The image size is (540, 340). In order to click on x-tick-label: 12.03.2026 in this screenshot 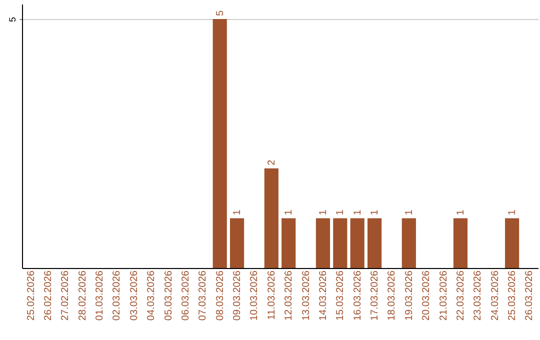, I will do `click(289, 295)`.